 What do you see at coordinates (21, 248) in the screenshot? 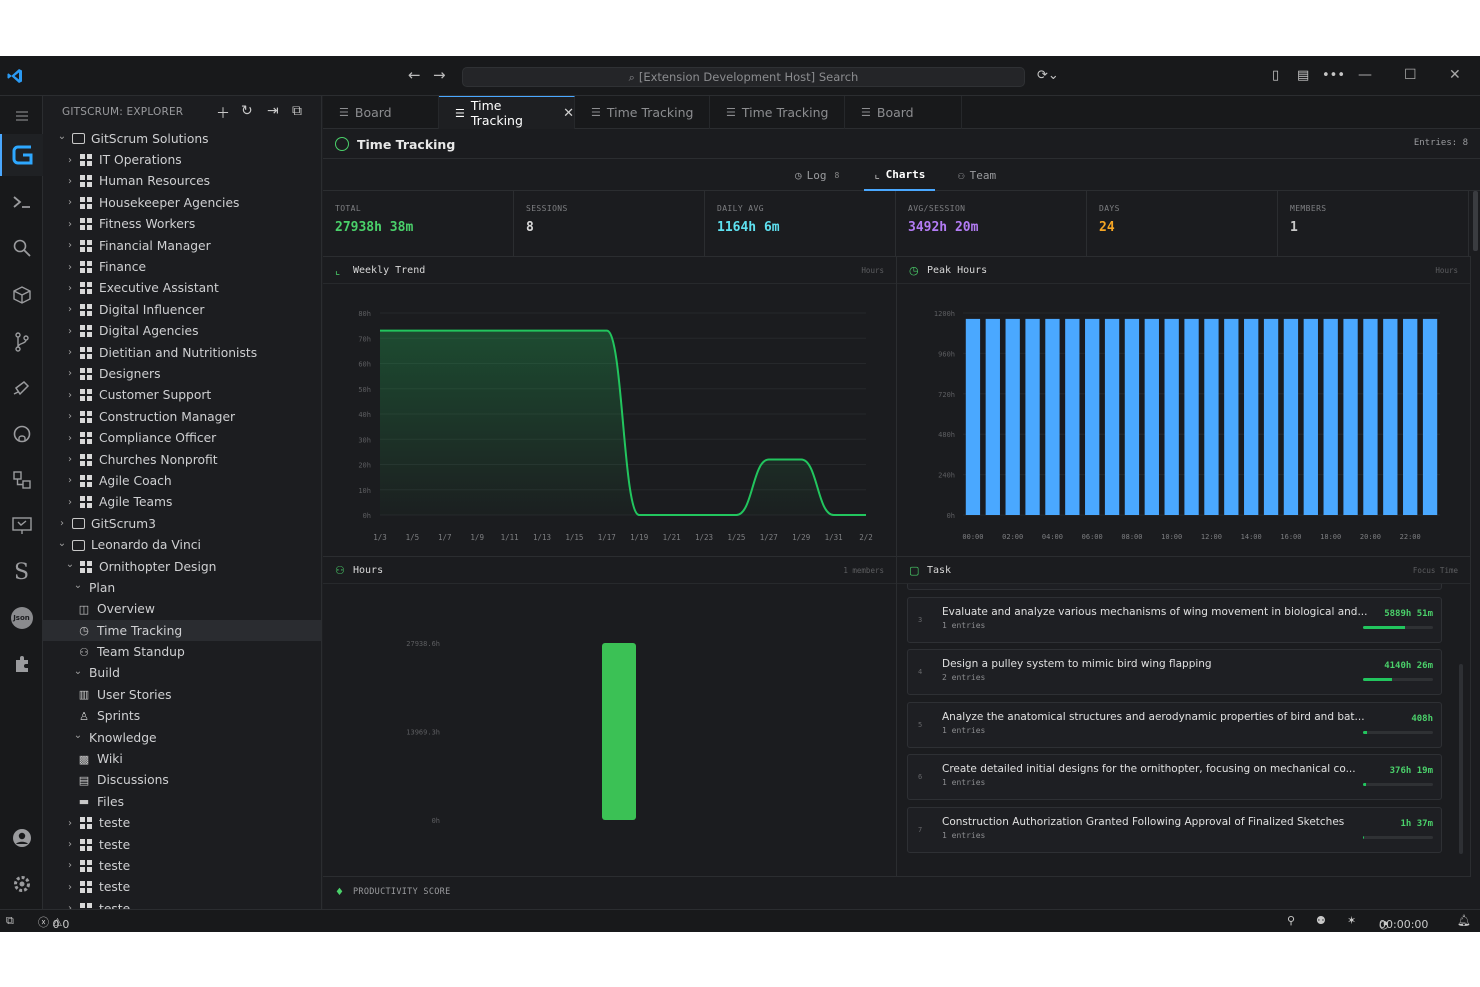
I see `search-icon` at bounding box center [21, 248].